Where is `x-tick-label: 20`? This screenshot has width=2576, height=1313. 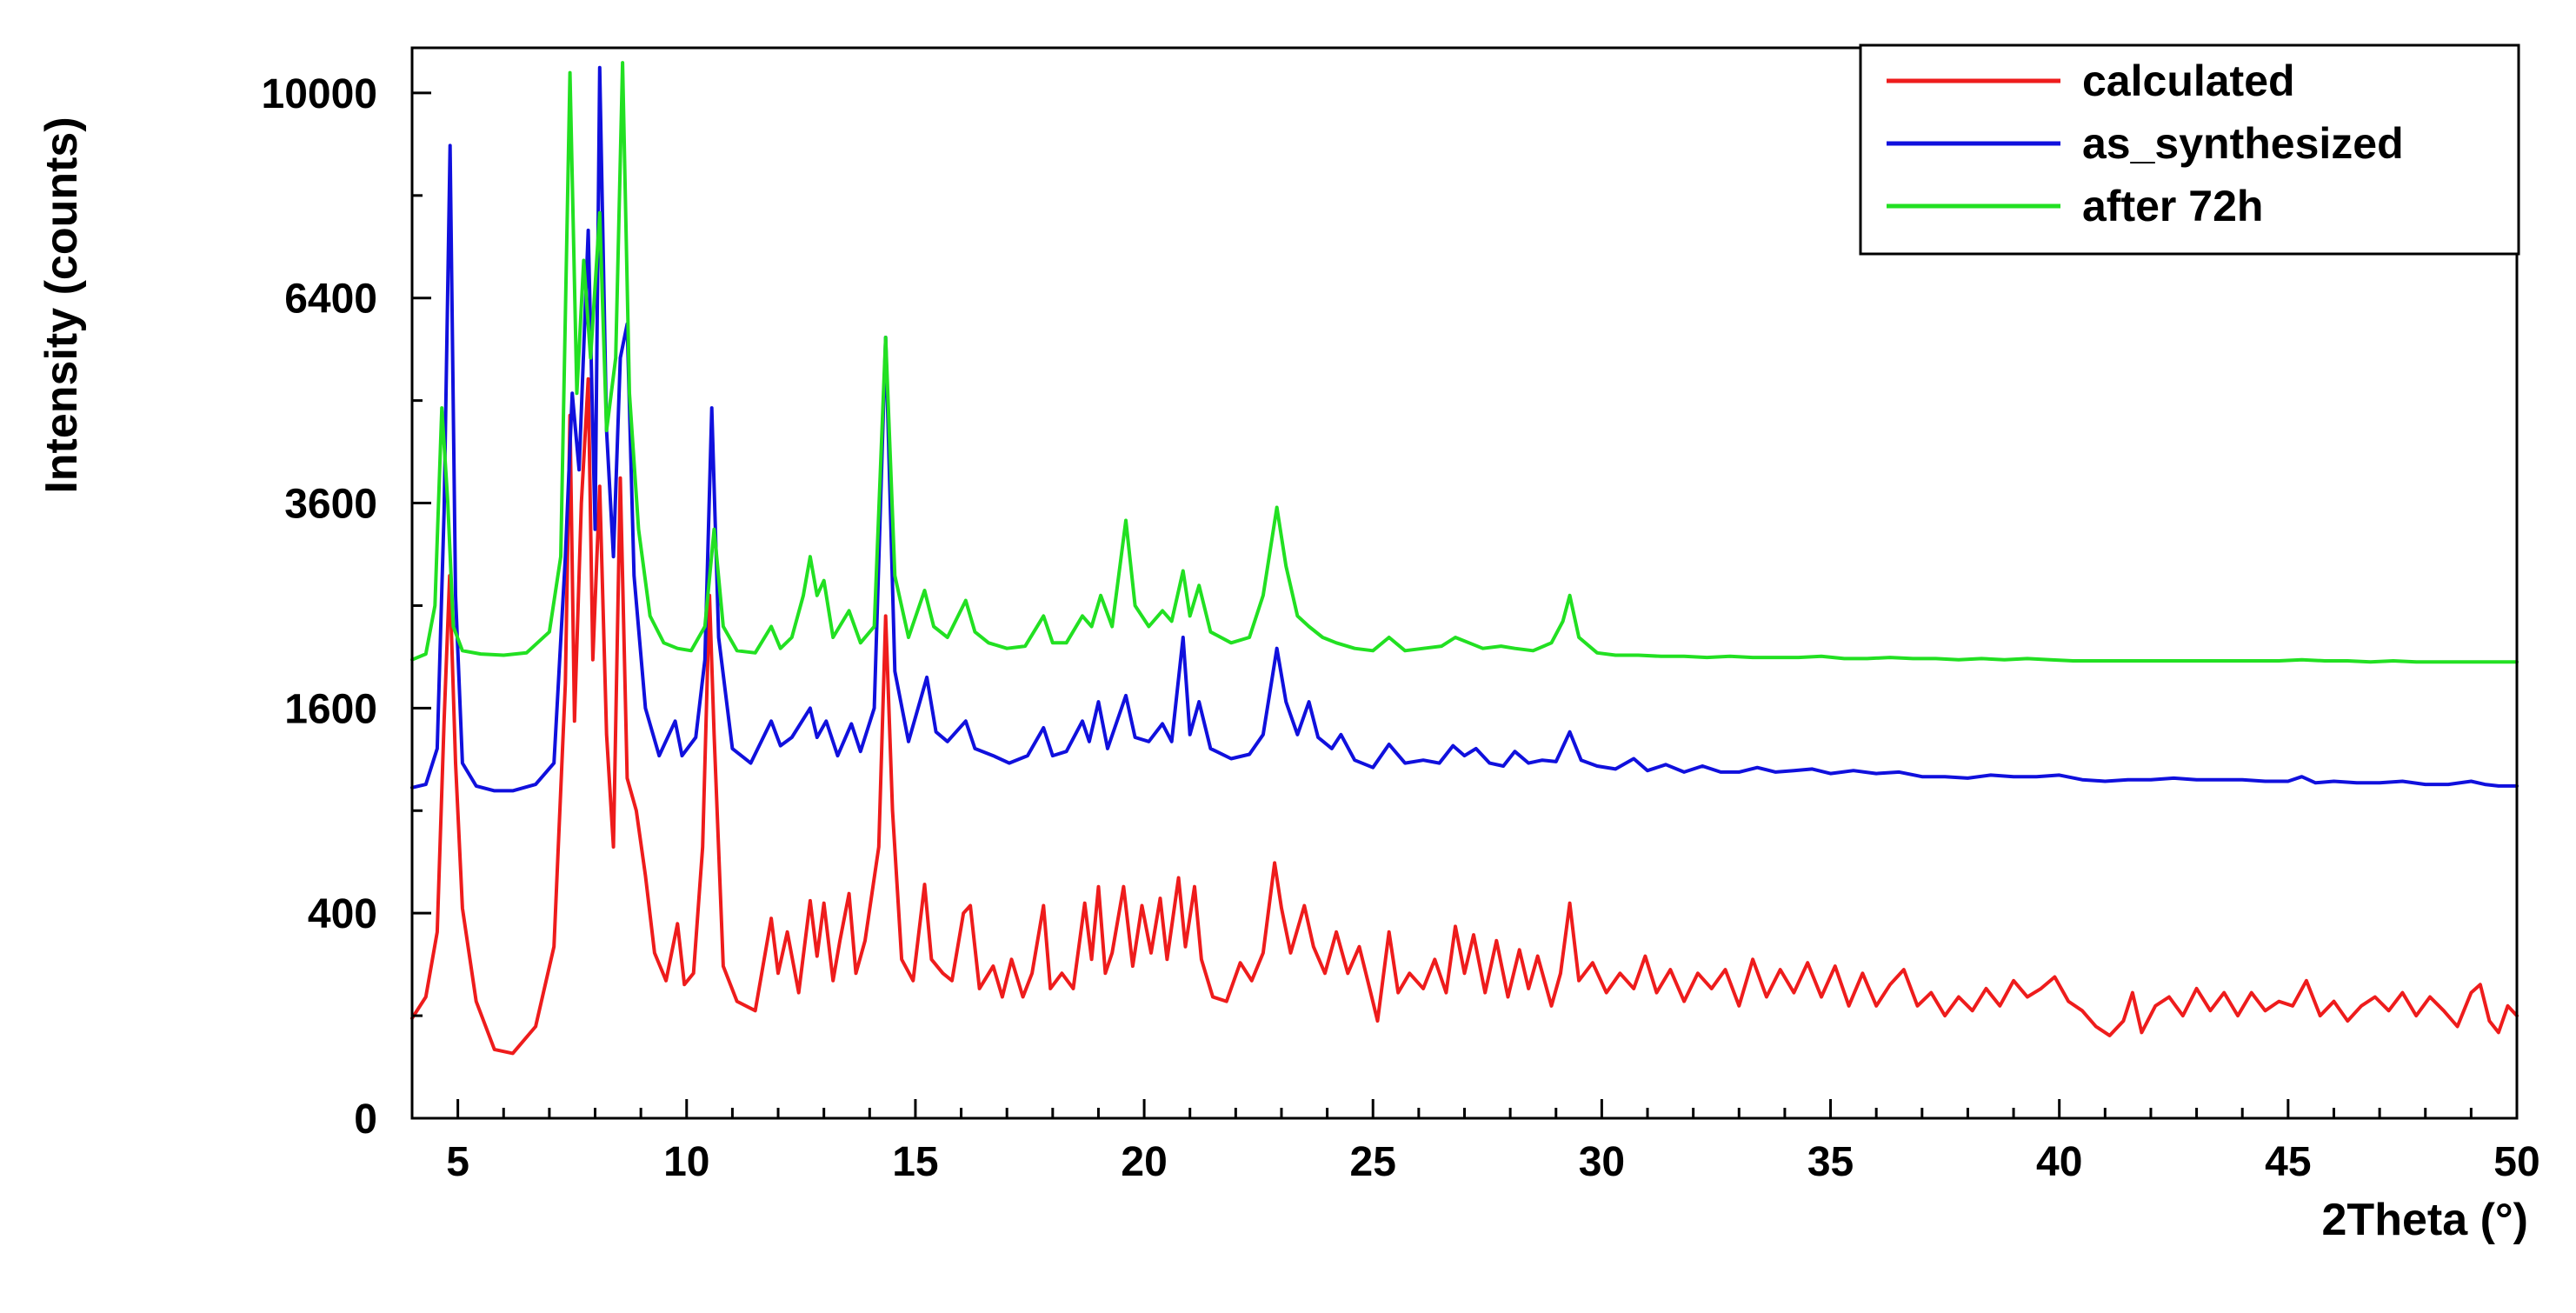
x-tick-label: 20 is located at coordinates (1144, 1162).